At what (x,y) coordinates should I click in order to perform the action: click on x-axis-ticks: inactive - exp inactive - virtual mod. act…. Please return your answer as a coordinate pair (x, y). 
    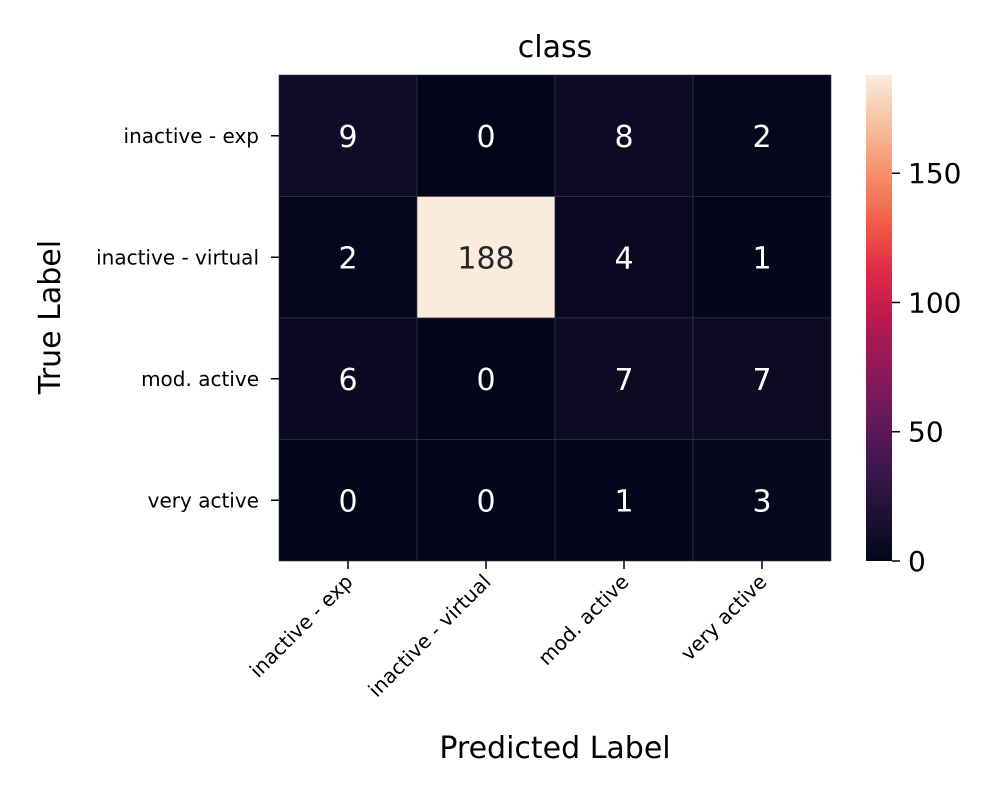
    Looking at the image, I should click on (508, 631).